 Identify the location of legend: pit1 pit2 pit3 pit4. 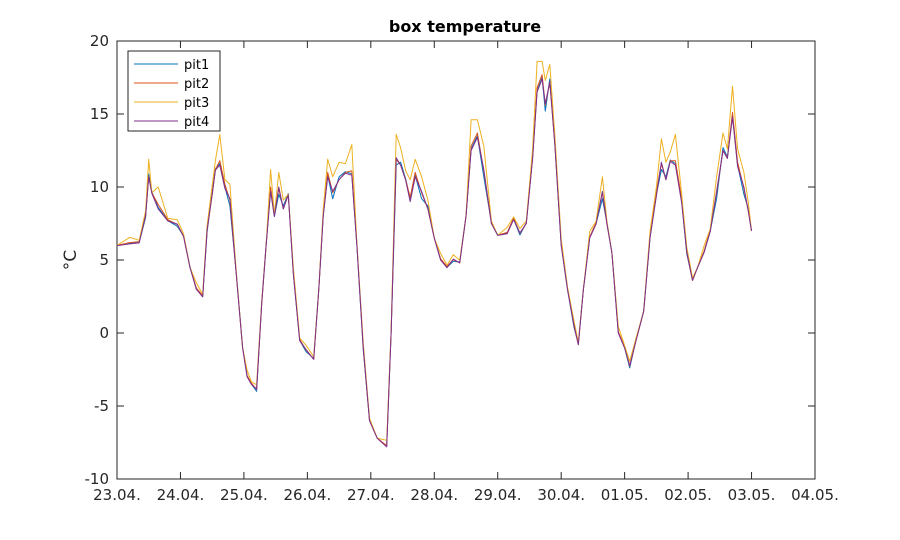
(174, 91).